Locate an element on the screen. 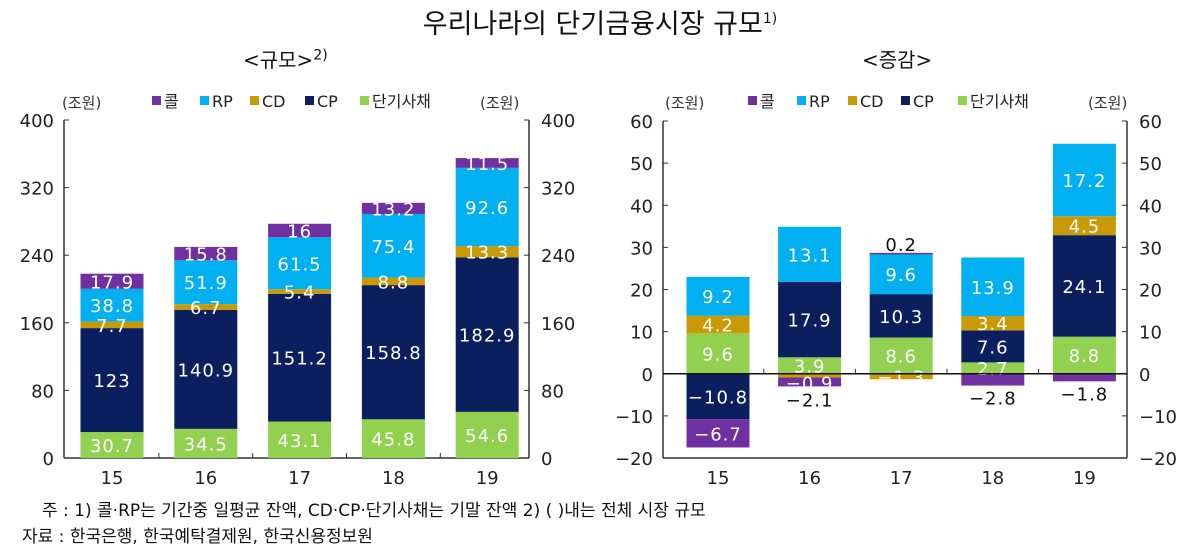 The width and height of the screenshot is (1200, 554). right-data-label: 3.9 is located at coordinates (810, 367).